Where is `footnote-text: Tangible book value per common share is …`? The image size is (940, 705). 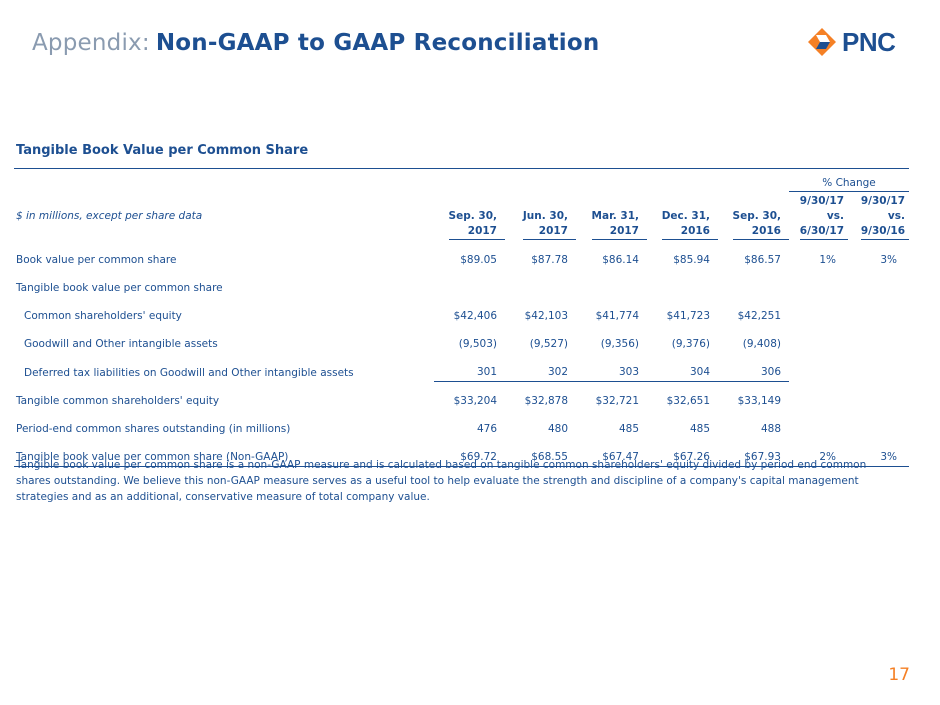 footnote-text: Tangible book value per common share is … is located at coordinates (441, 481).